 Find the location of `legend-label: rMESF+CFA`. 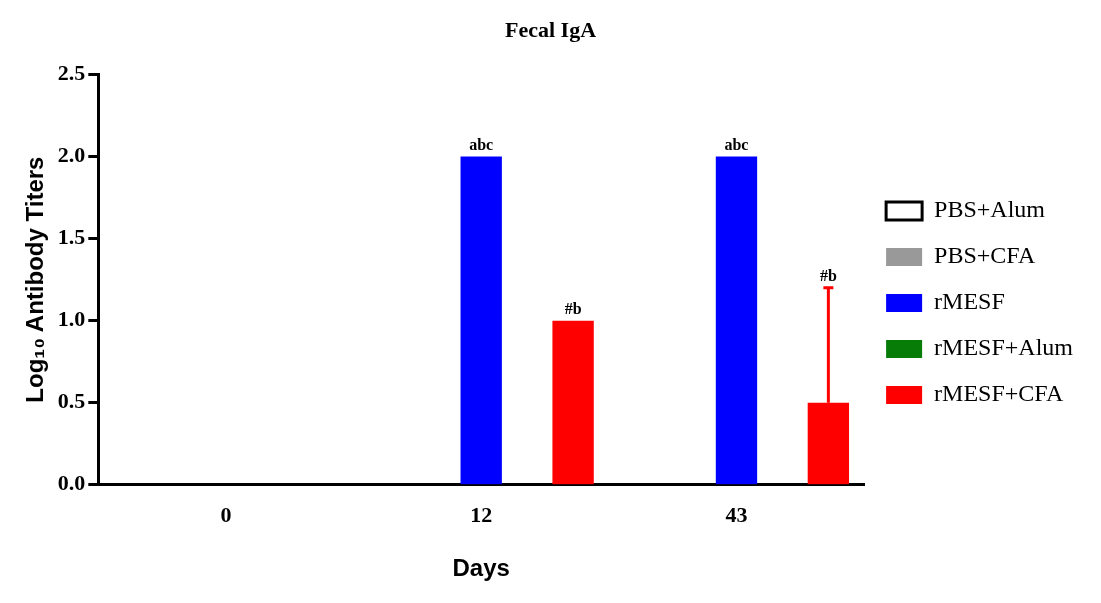

legend-label: rMESF+CFA is located at coordinates (999, 393).